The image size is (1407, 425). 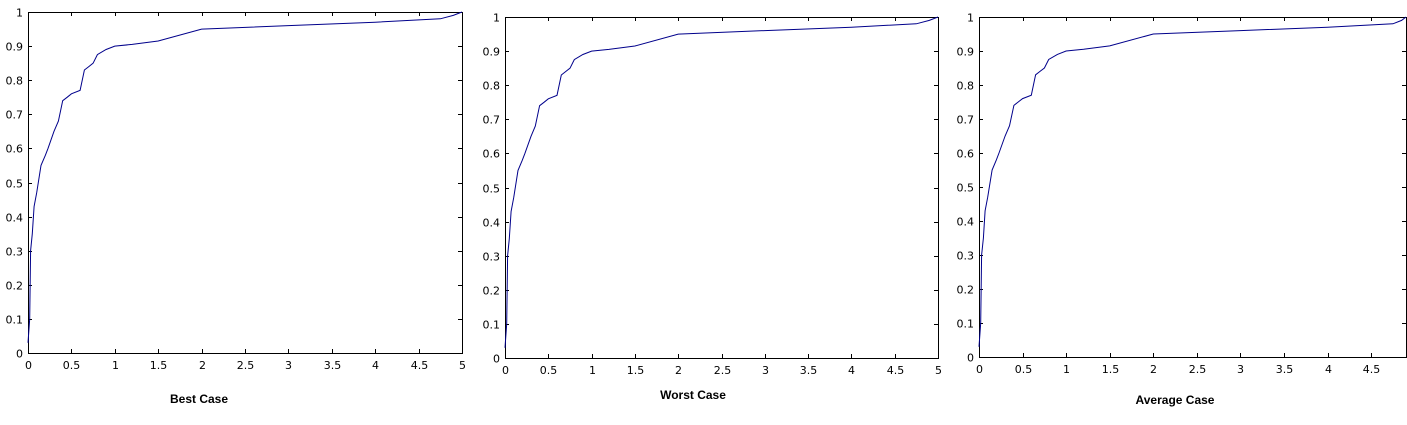 I want to click on chart-caption: Best Case, so click(x=199, y=399).